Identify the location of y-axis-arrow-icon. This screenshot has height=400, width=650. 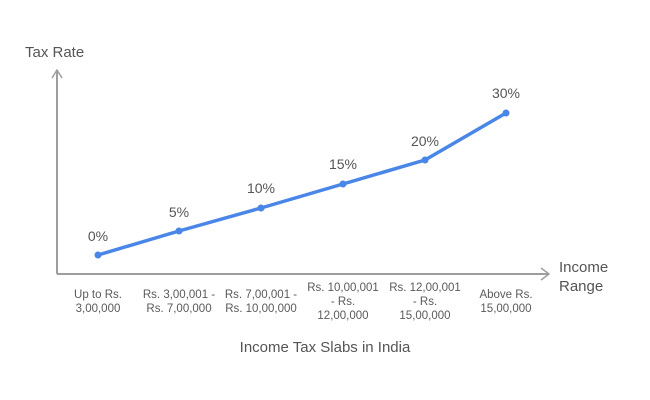
(57, 73).